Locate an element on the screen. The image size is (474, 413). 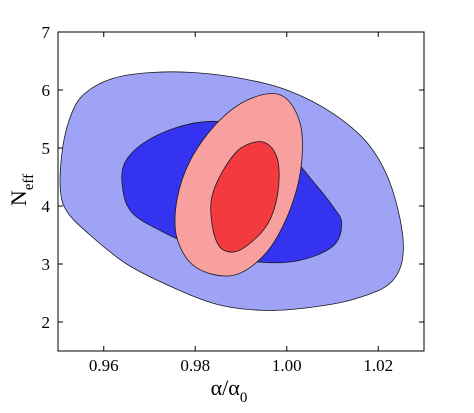
x-tick-label: 1.02 is located at coordinates (378, 365).